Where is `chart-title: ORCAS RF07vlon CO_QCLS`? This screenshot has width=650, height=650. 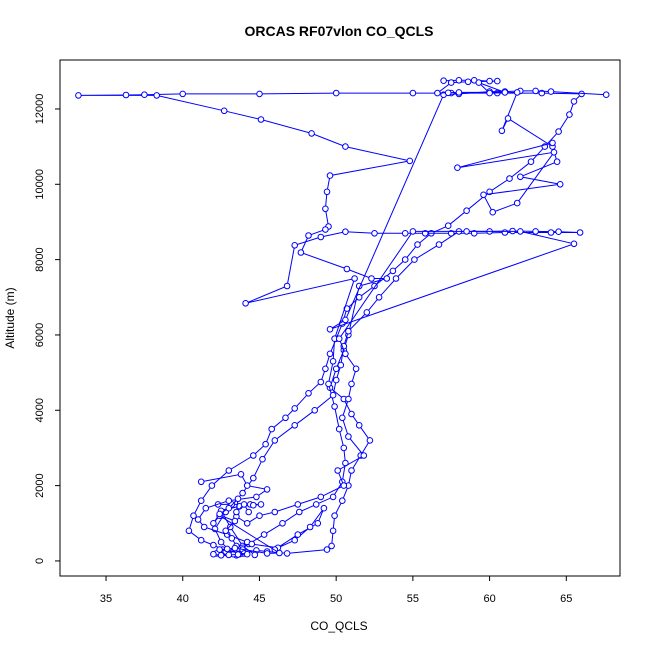 chart-title: ORCAS RF07vlon CO_QCLS is located at coordinates (338, 31).